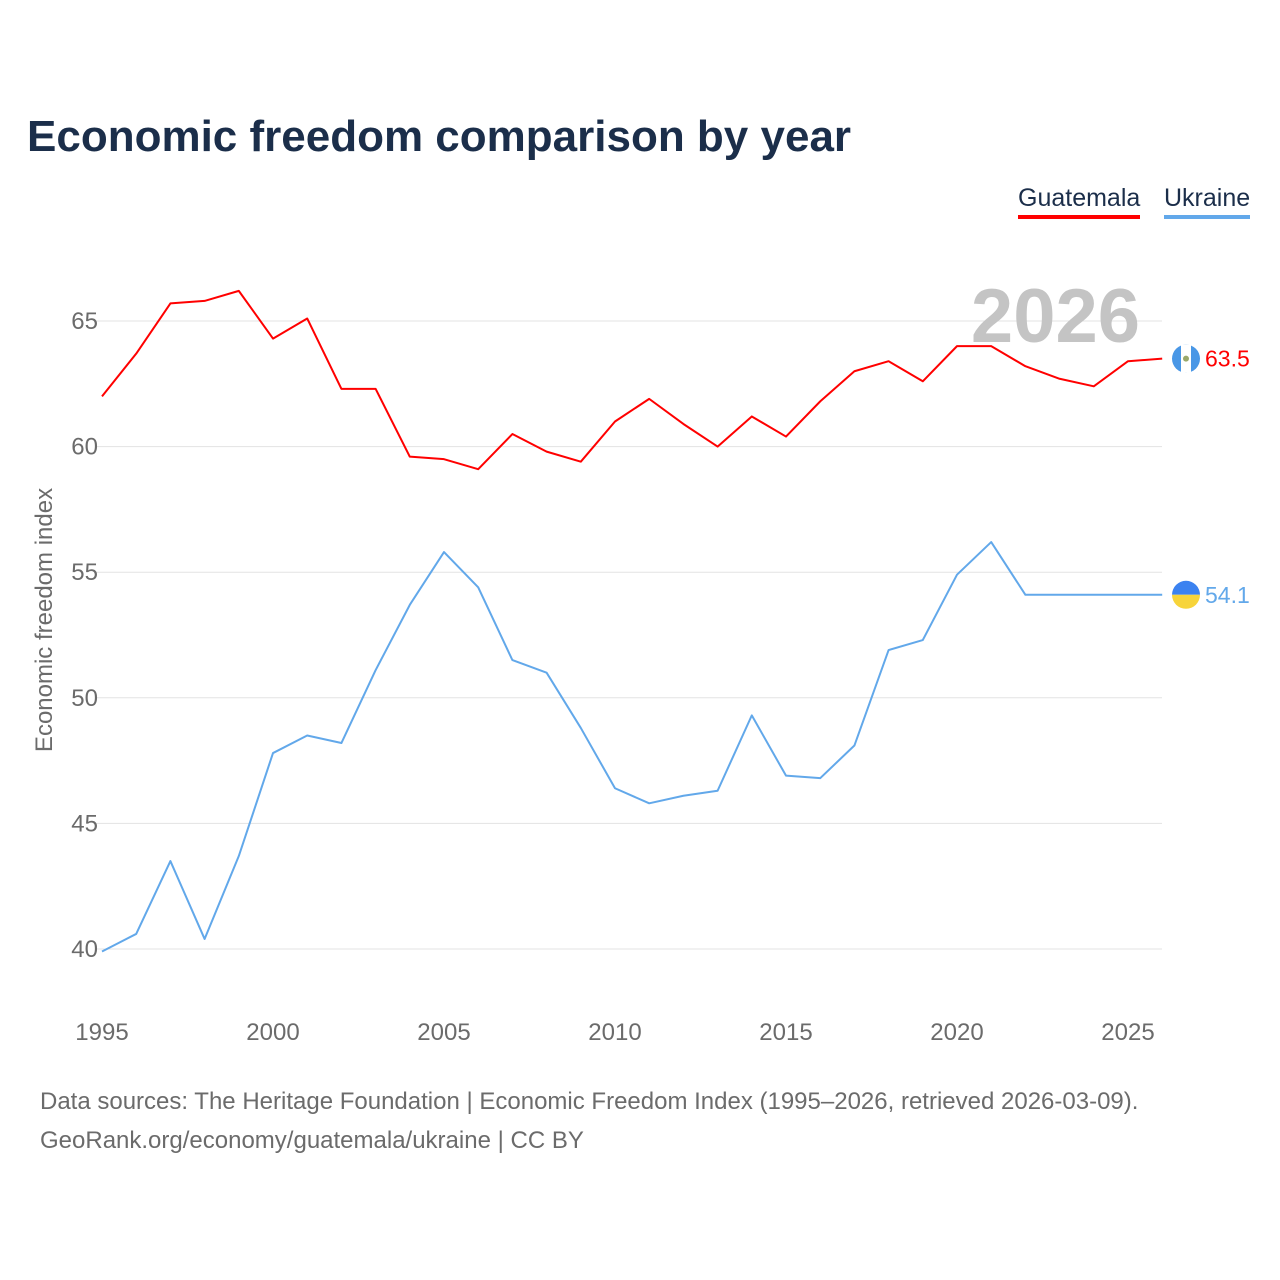 The height and width of the screenshot is (1280, 1280). I want to click on y-tick-label: 40, so click(84, 949).